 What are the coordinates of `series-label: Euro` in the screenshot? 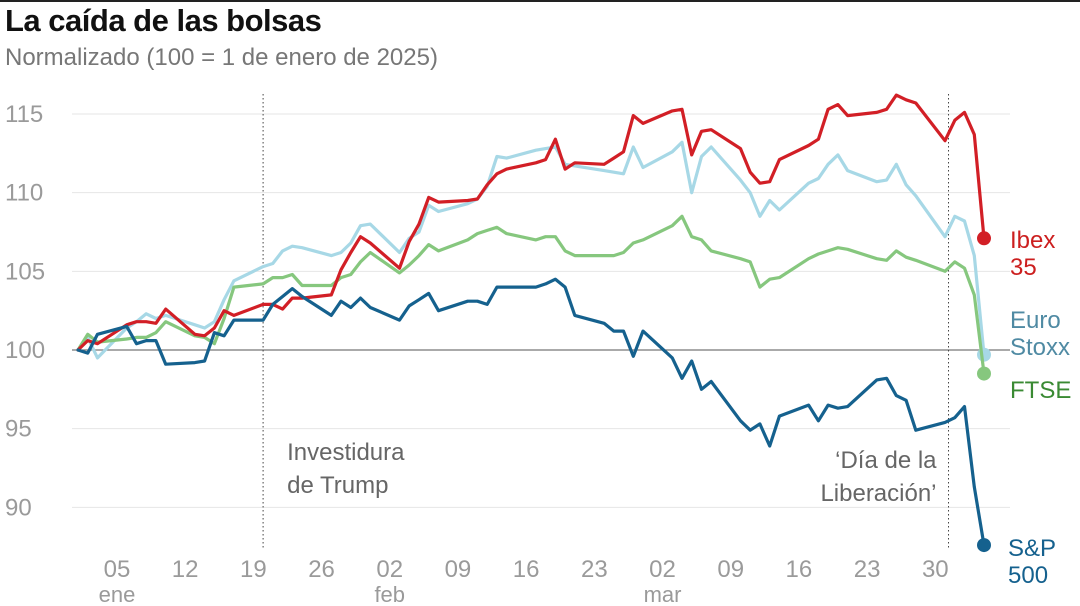 It's located at (1035, 320).